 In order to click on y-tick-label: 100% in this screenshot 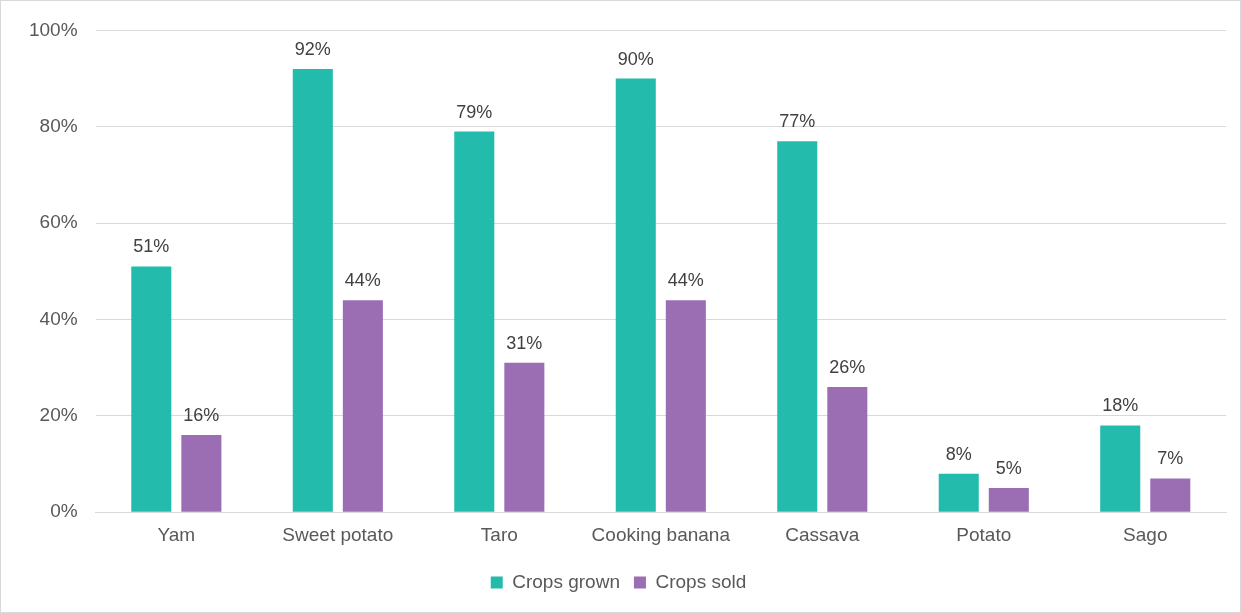, I will do `click(53, 29)`.